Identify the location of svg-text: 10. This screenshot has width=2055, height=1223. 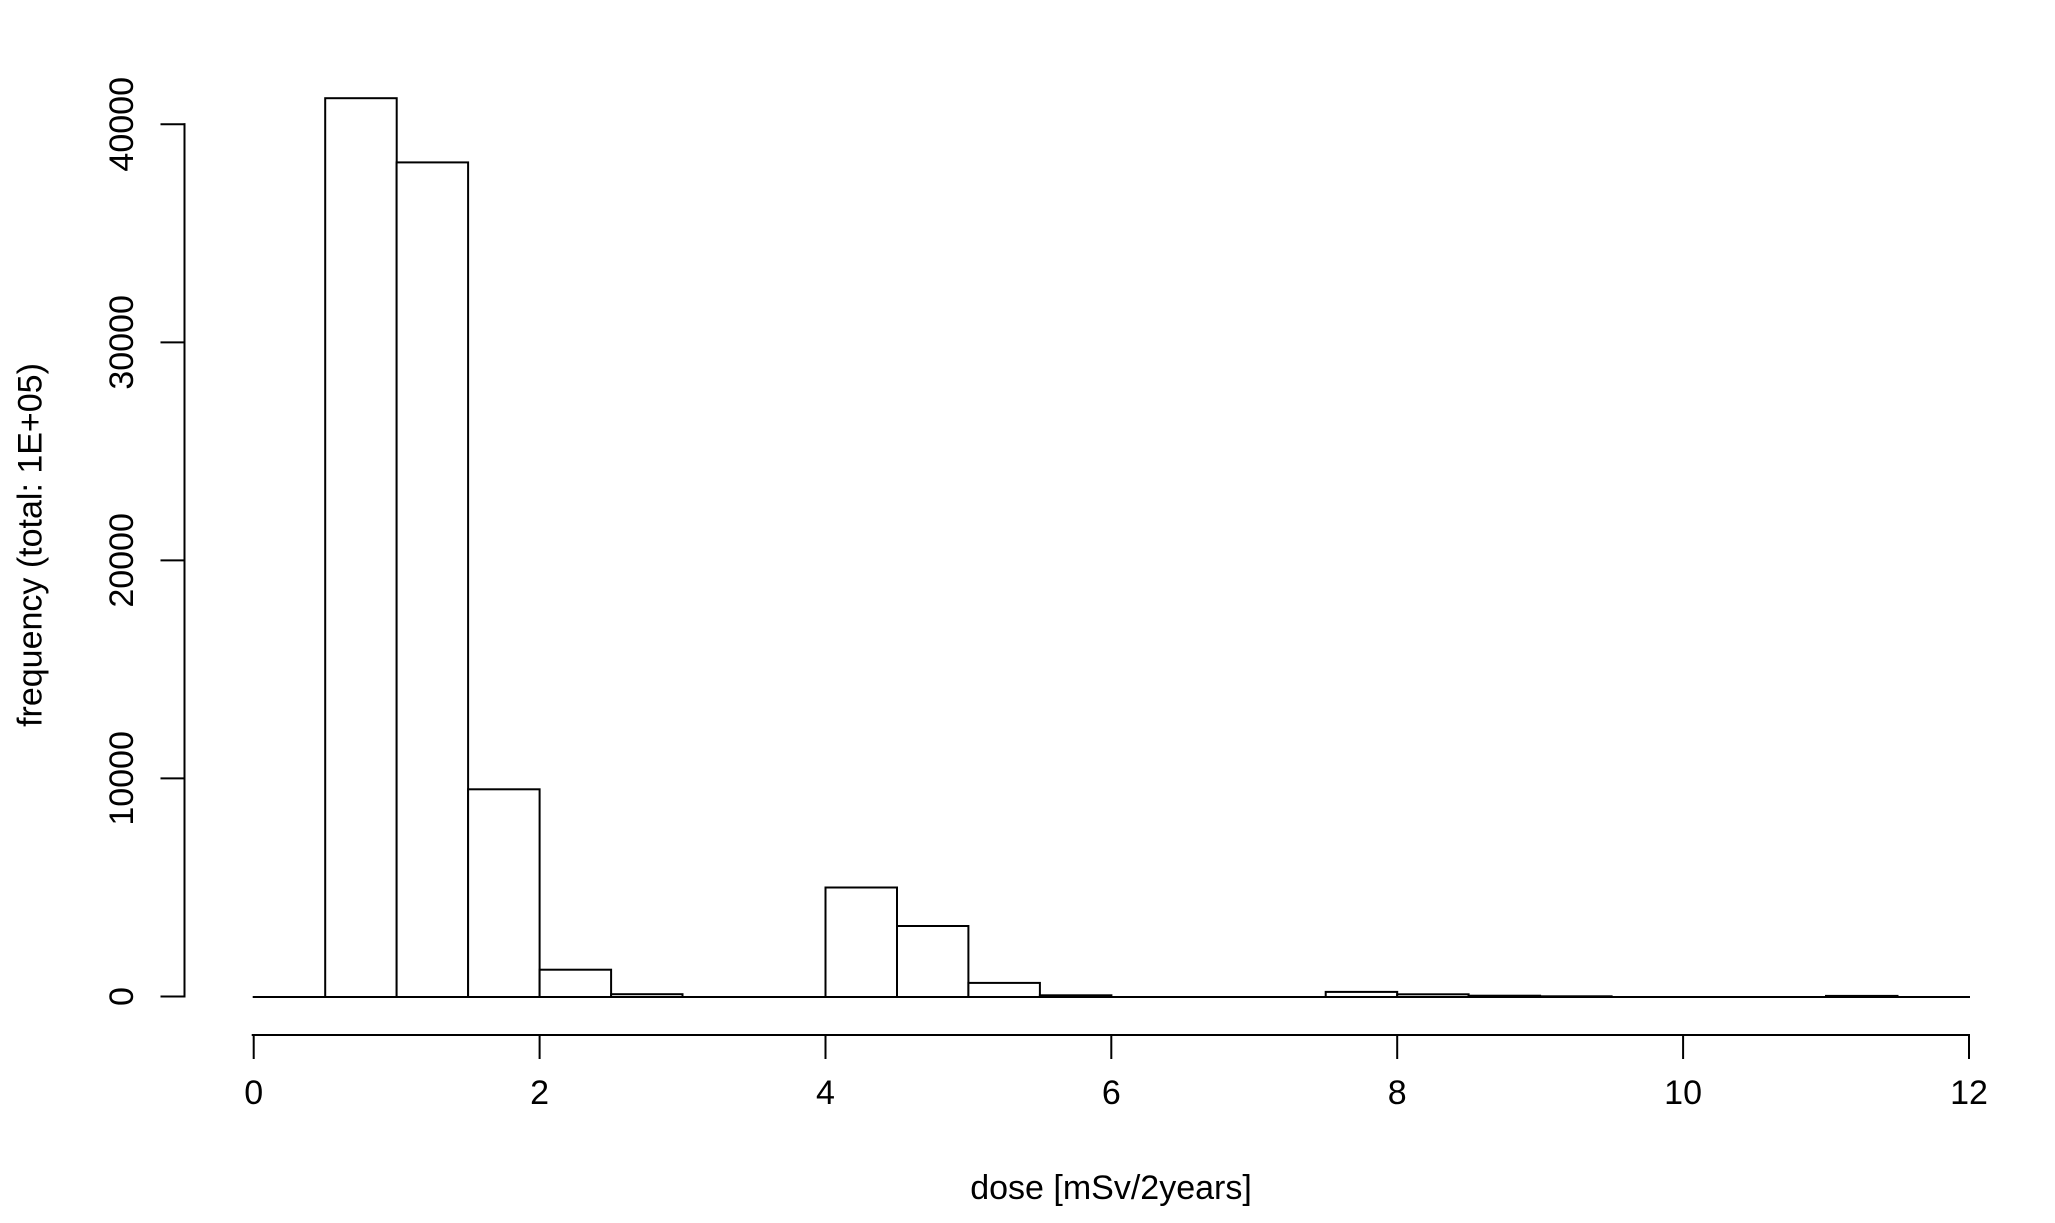
(1683, 1093).